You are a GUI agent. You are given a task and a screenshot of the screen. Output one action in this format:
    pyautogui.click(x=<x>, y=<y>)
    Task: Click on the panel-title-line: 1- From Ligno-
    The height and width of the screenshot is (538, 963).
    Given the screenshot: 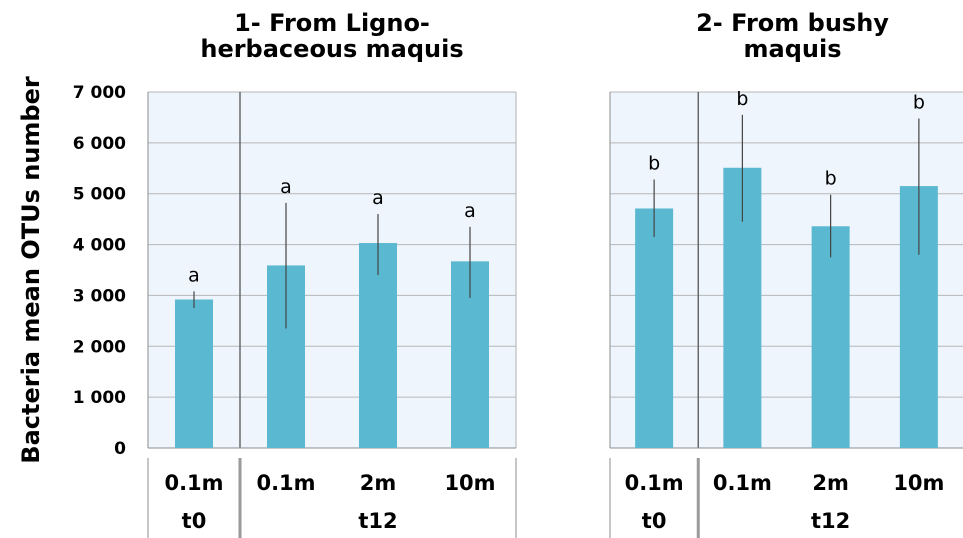 What is the action you would take?
    pyautogui.click(x=332, y=23)
    